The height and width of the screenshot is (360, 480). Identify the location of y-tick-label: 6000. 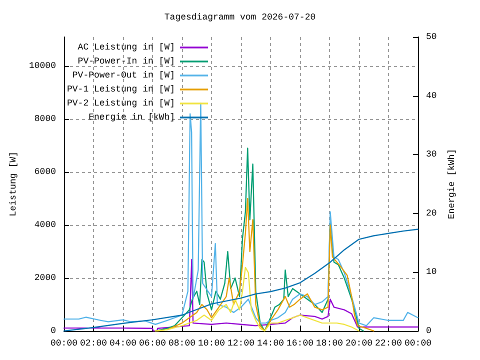
(45, 172).